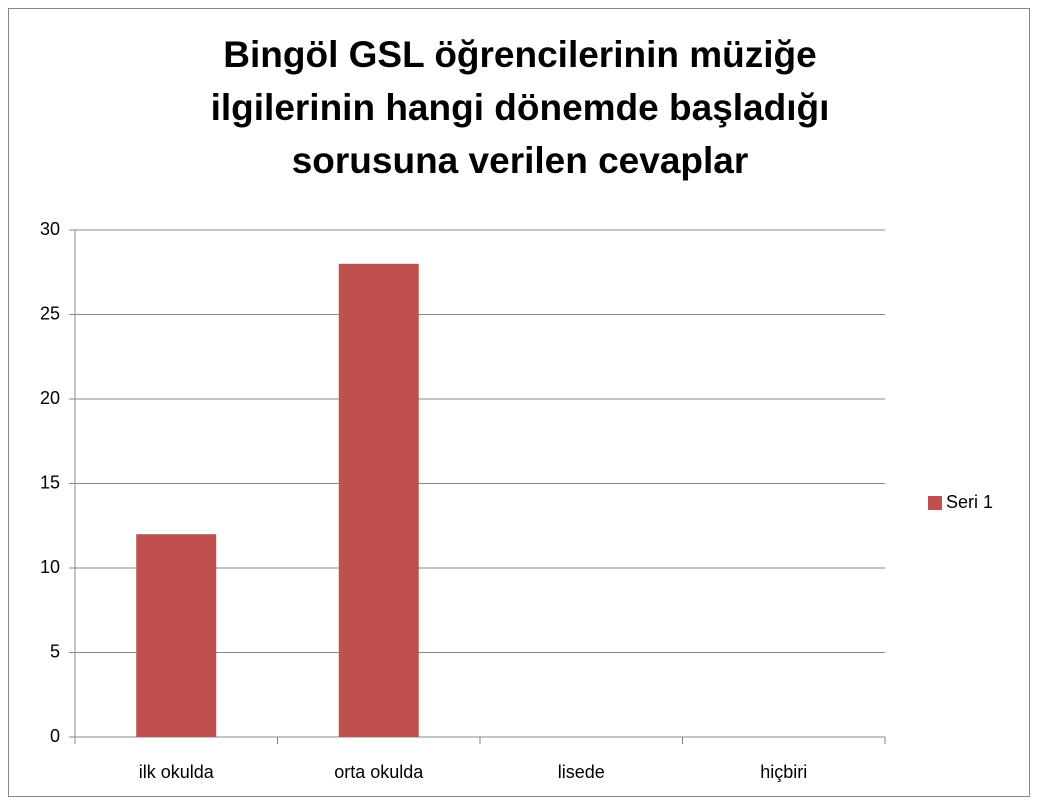 The height and width of the screenshot is (805, 1038). What do you see at coordinates (50, 398) in the screenshot?
I see `y-tick-label: 20` at bounding box center [50, 398].